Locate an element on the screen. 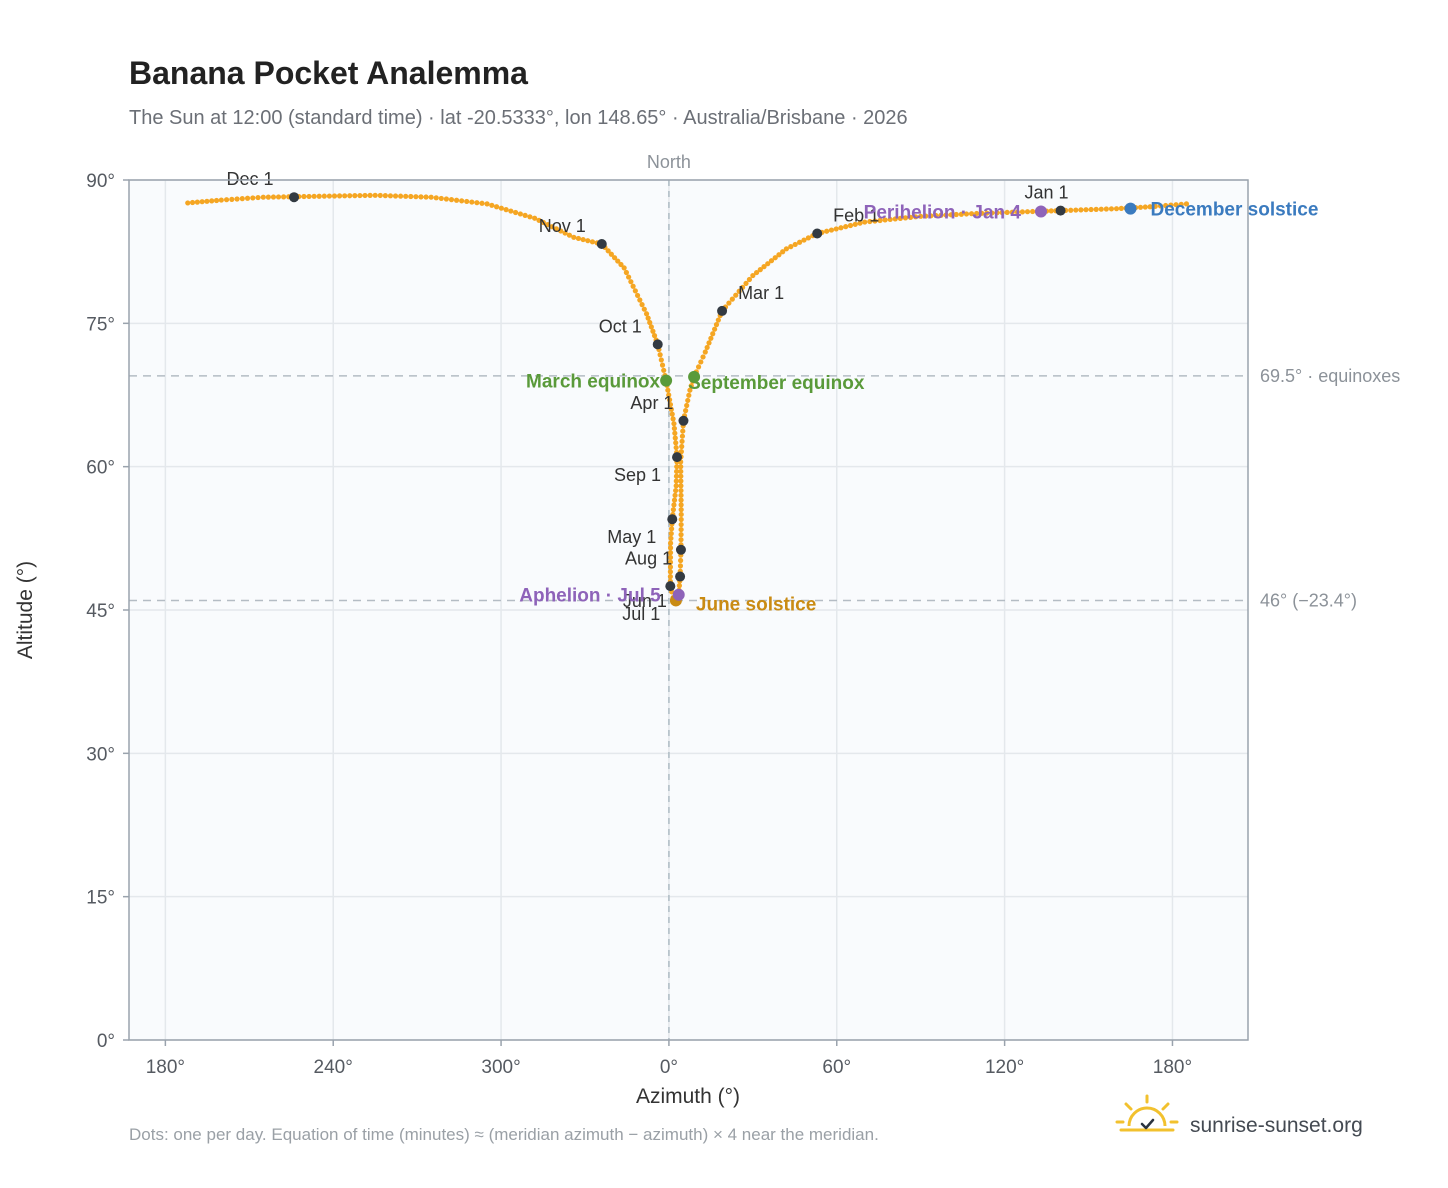 The image size is (1448, 1188). x-tick-label: 300° is located at coordinates (500, 1067).